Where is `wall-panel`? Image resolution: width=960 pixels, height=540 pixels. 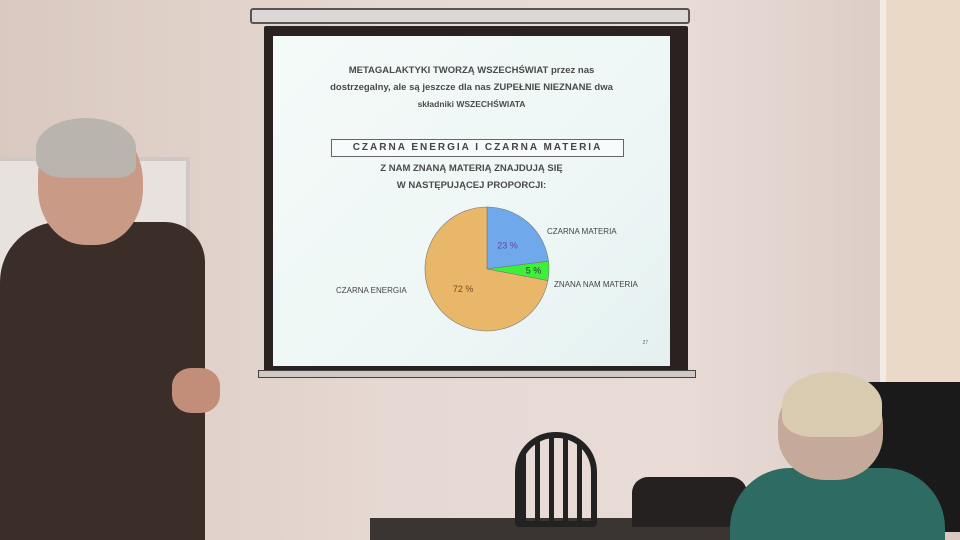
wall-panel is located at coordinates (920, 195).